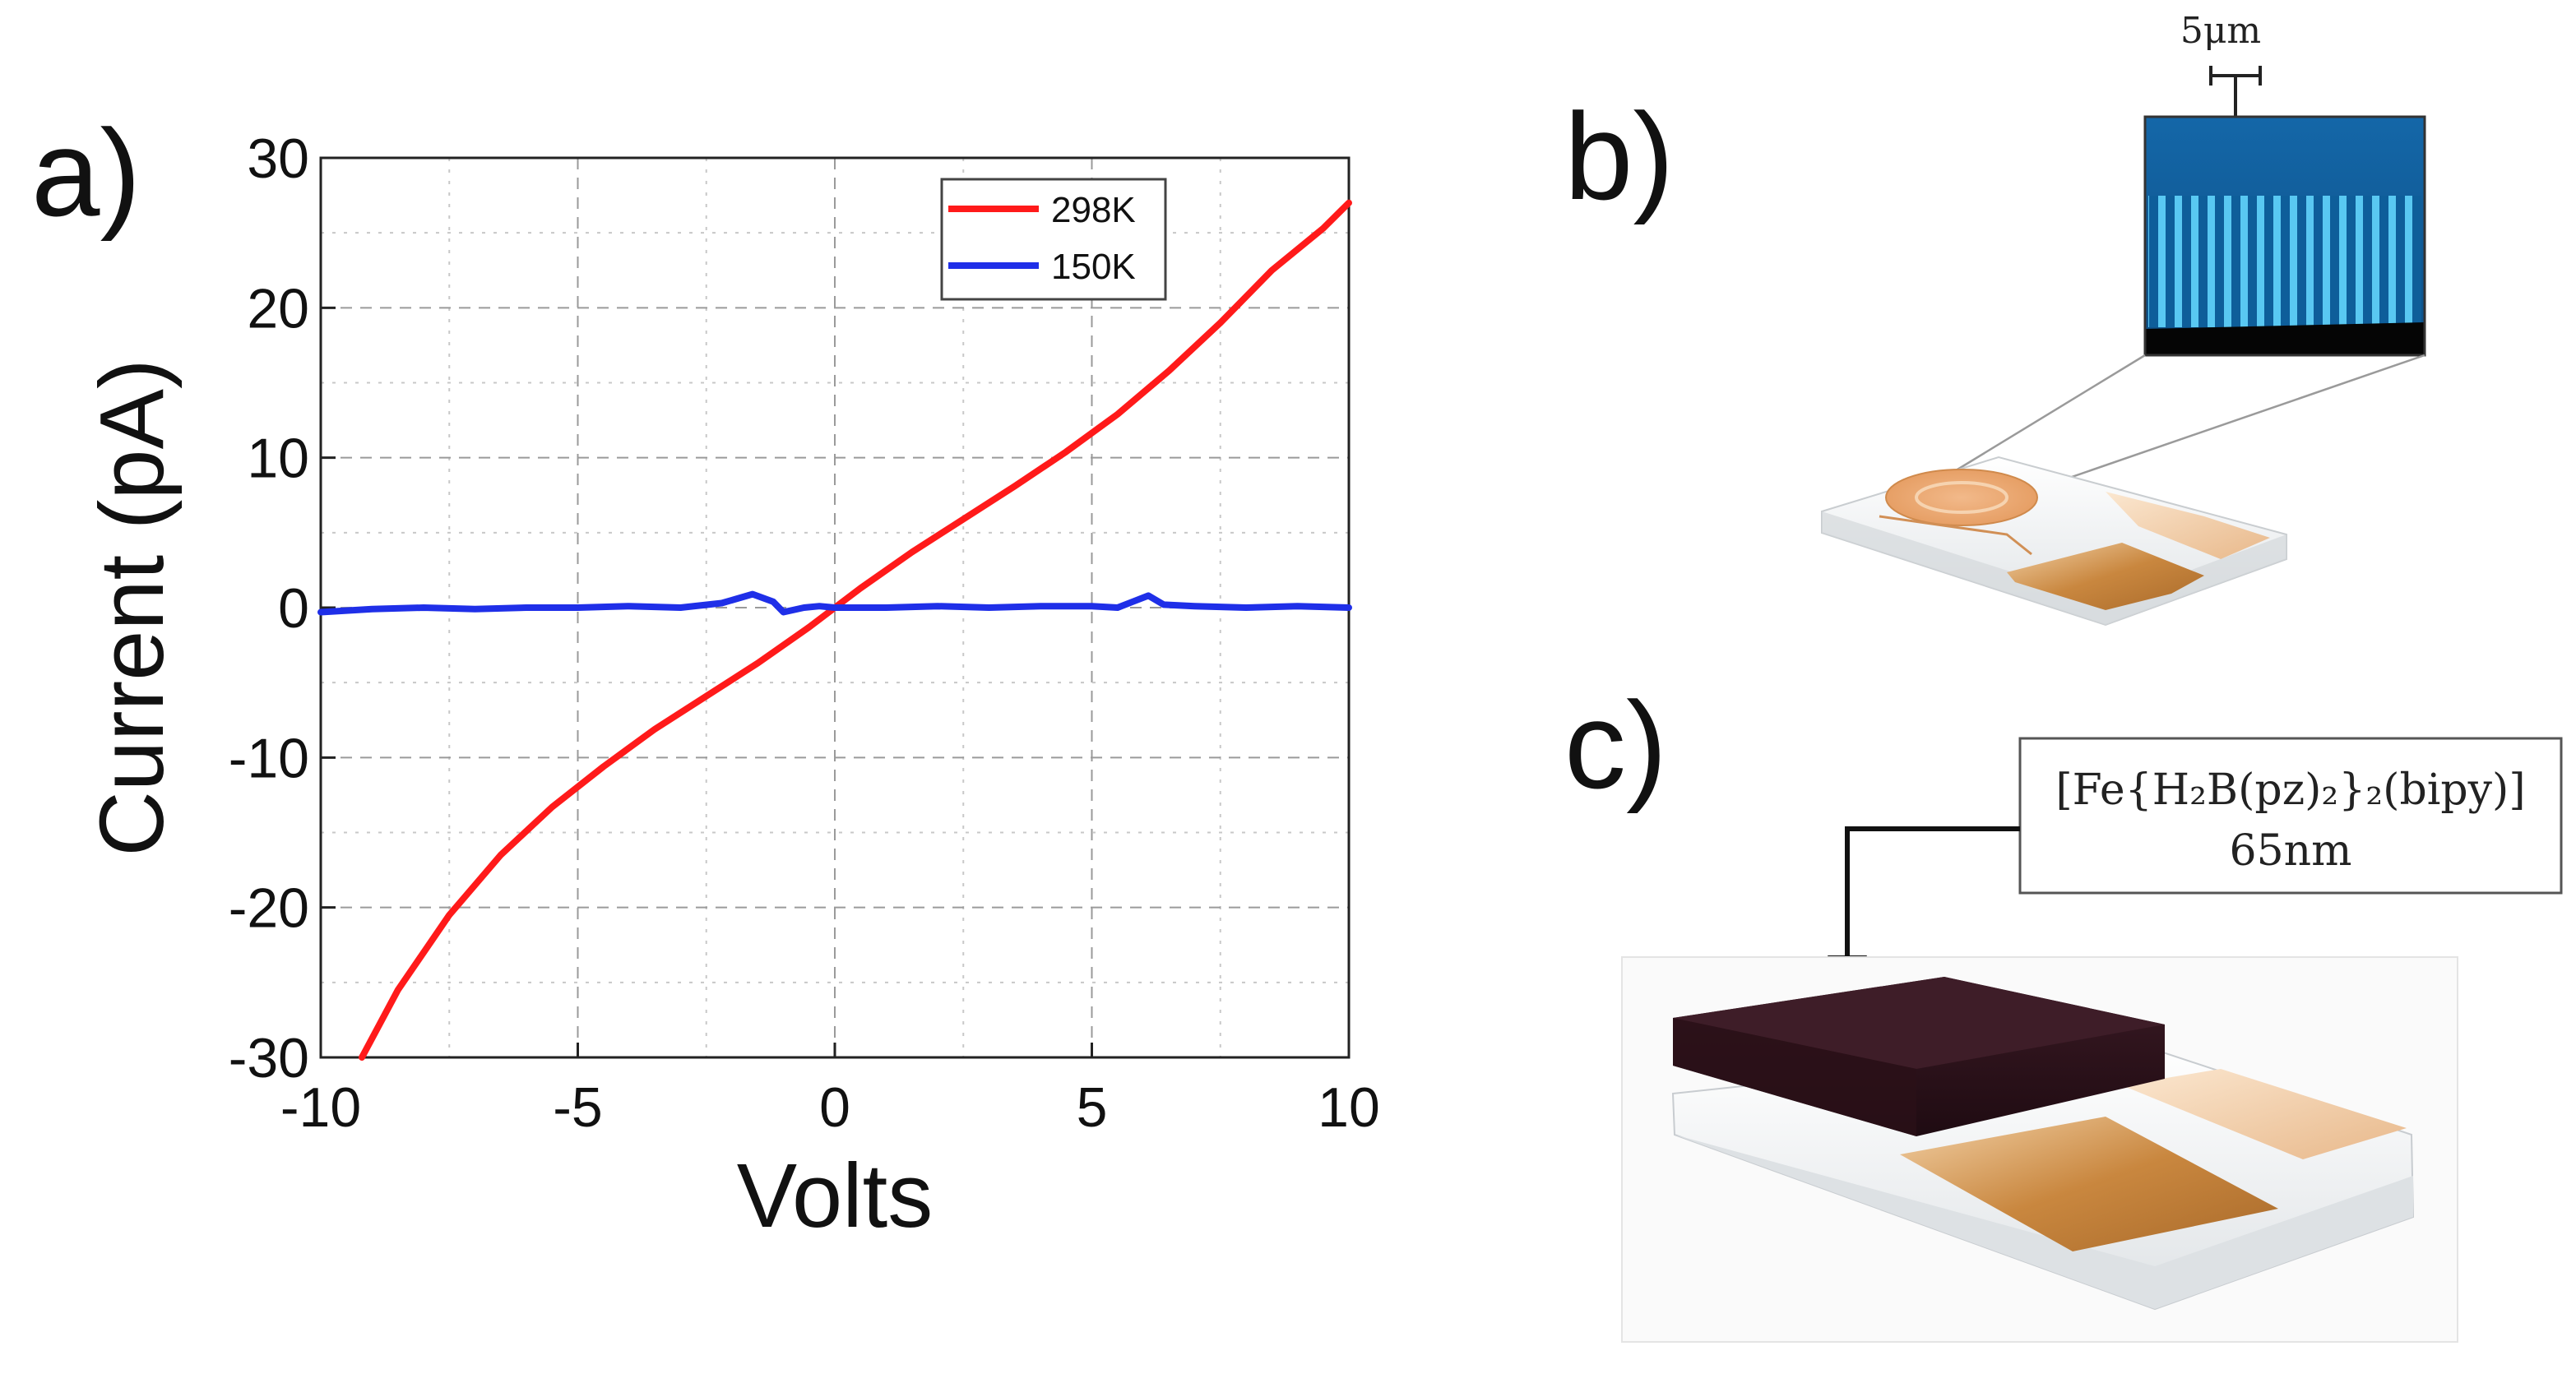 The width and height of the screenshot is (2576, 1383). What do you see at coordinates (321, 1107) in the screenshot?
I see `x-tick-label: -10` at bounding box center [321, 1107].